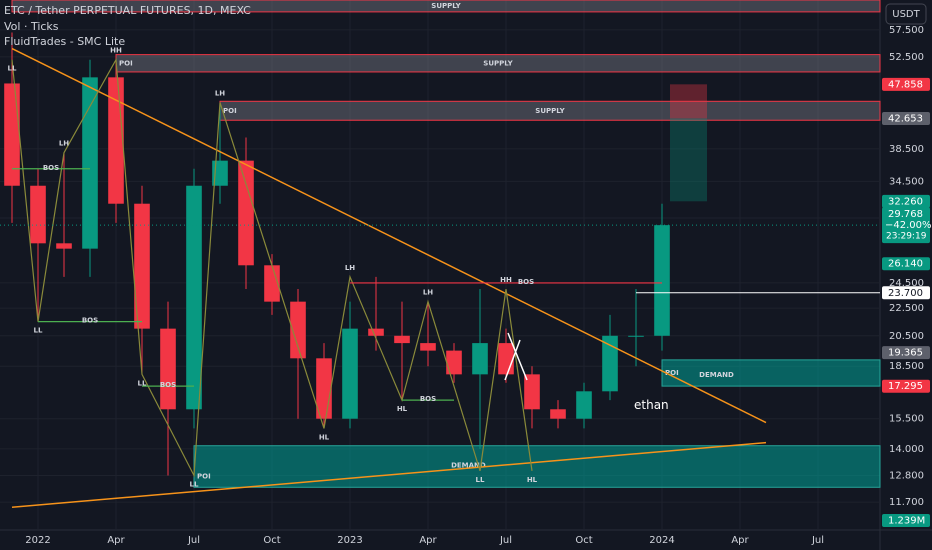  Describe the element at coordinates (906, 366) in the screenshot. I see `y-tick-label: 18.500` at that location.